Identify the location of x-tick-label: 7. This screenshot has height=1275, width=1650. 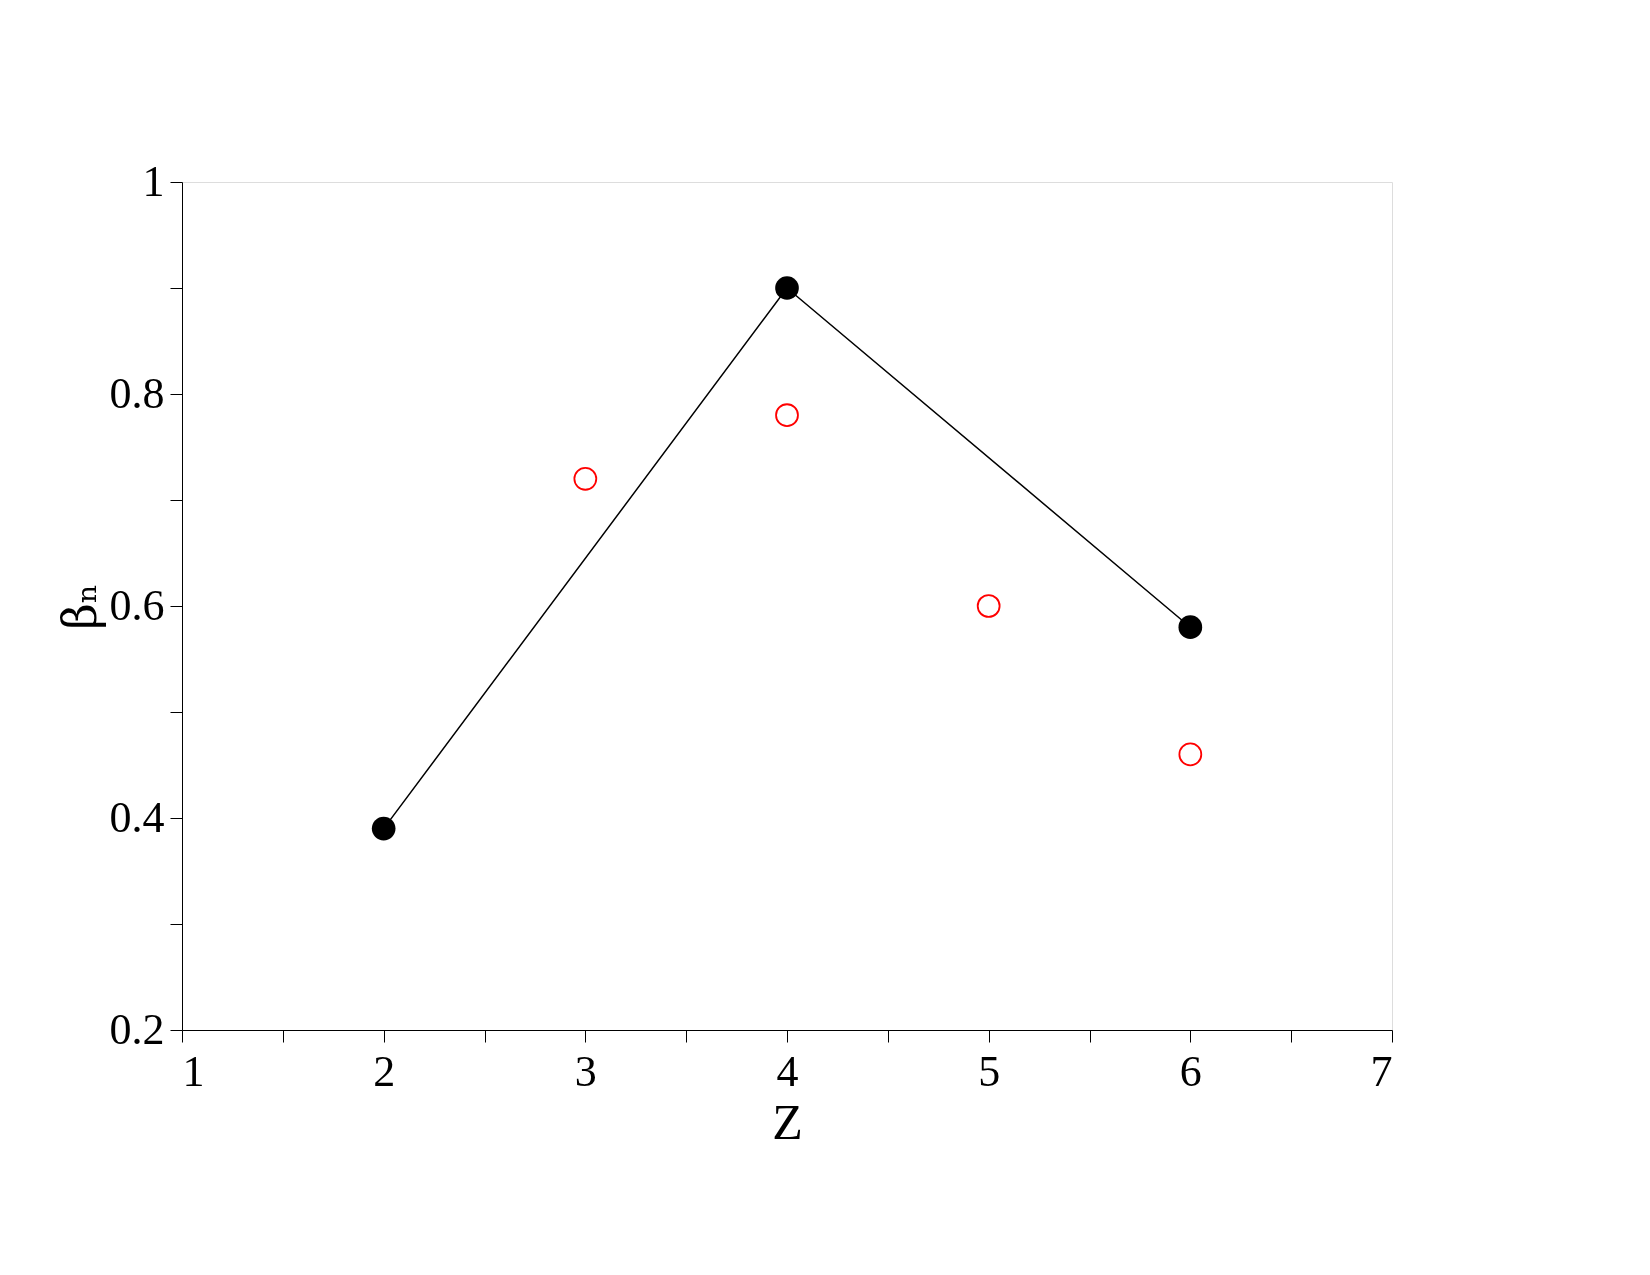
(1381, 1071).